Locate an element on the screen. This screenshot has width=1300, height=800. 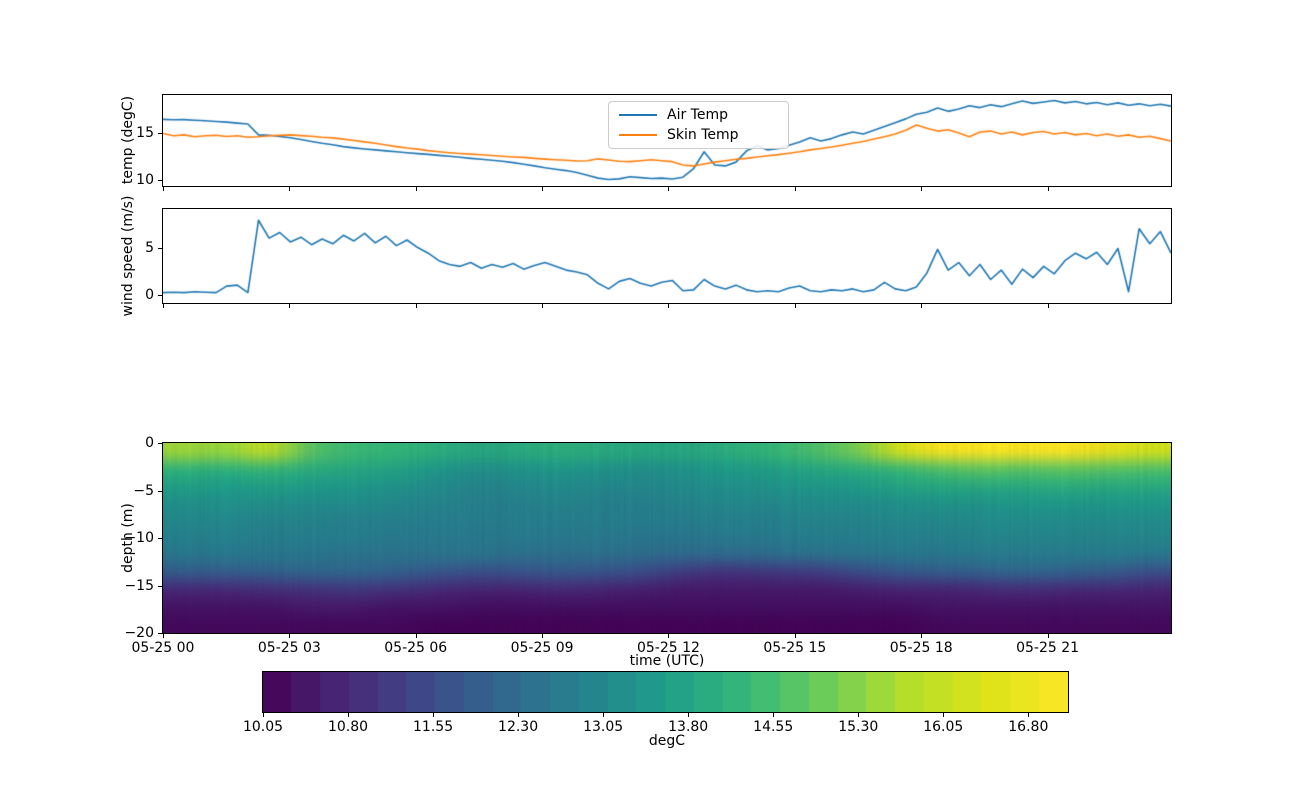
colorbar-tick-label: 11.55 is located at coordinates (433, 727).